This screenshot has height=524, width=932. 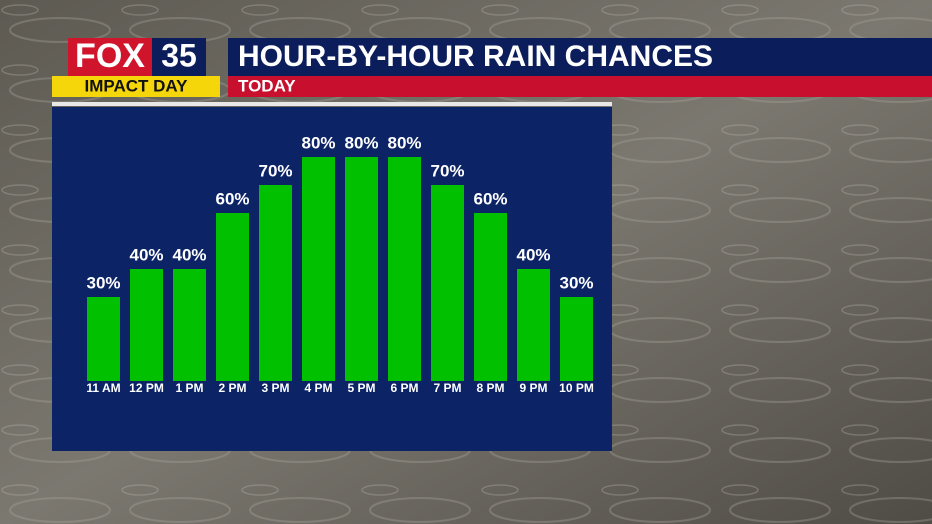 I want to click on x-tick-label: 9 PM, so click(x=533, y=388).